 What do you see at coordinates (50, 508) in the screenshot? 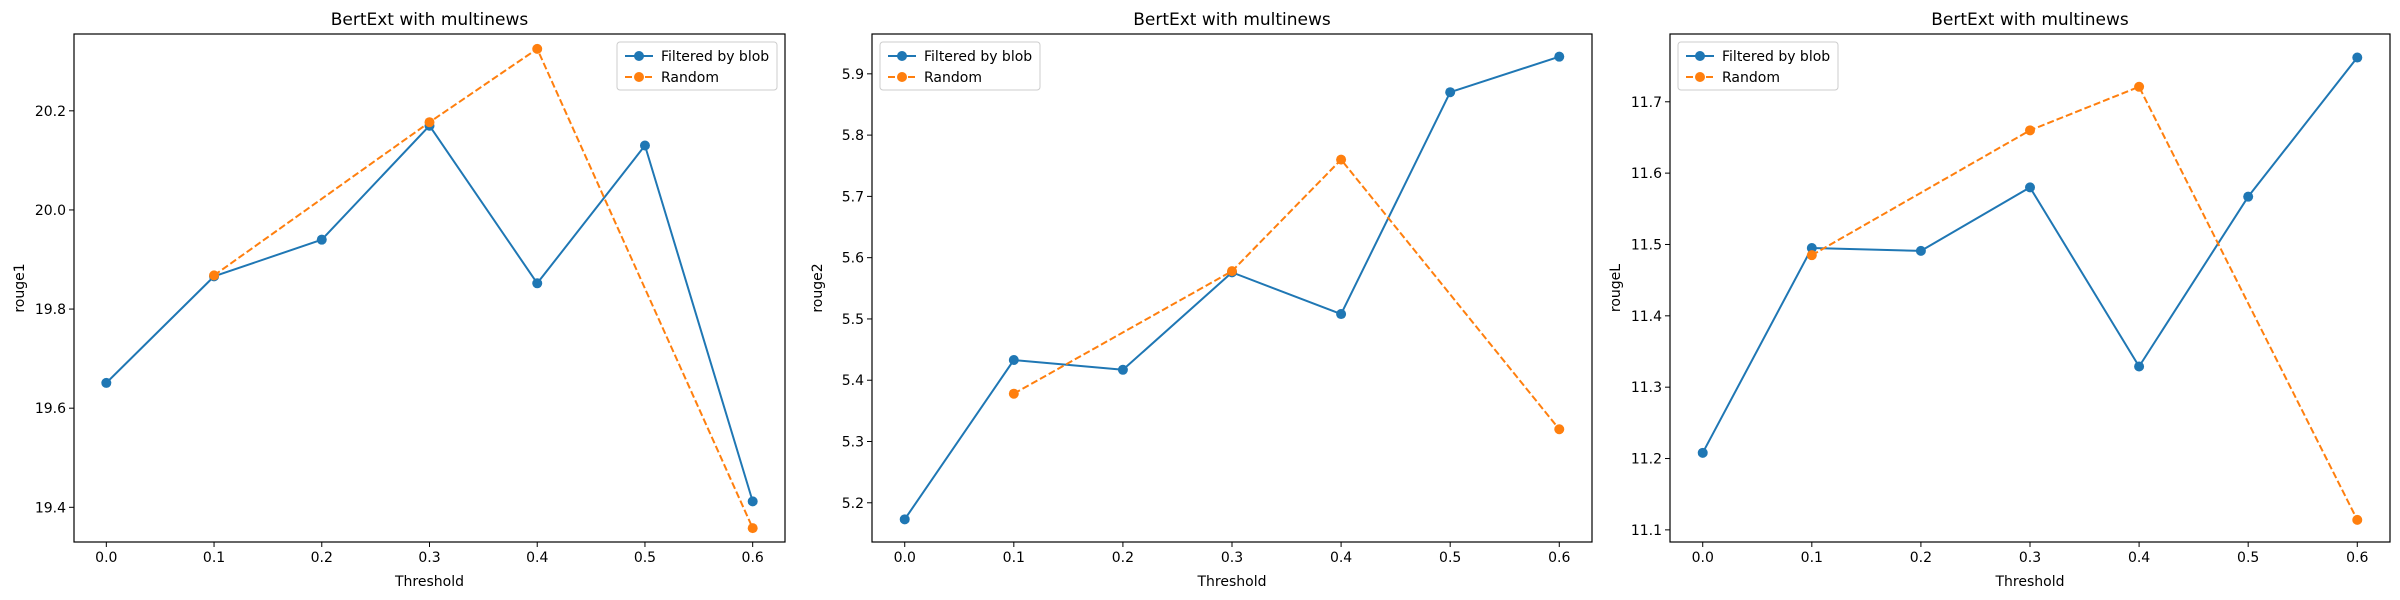
I see `y-tick-label: 19.4` at bounding box center [50, 508].